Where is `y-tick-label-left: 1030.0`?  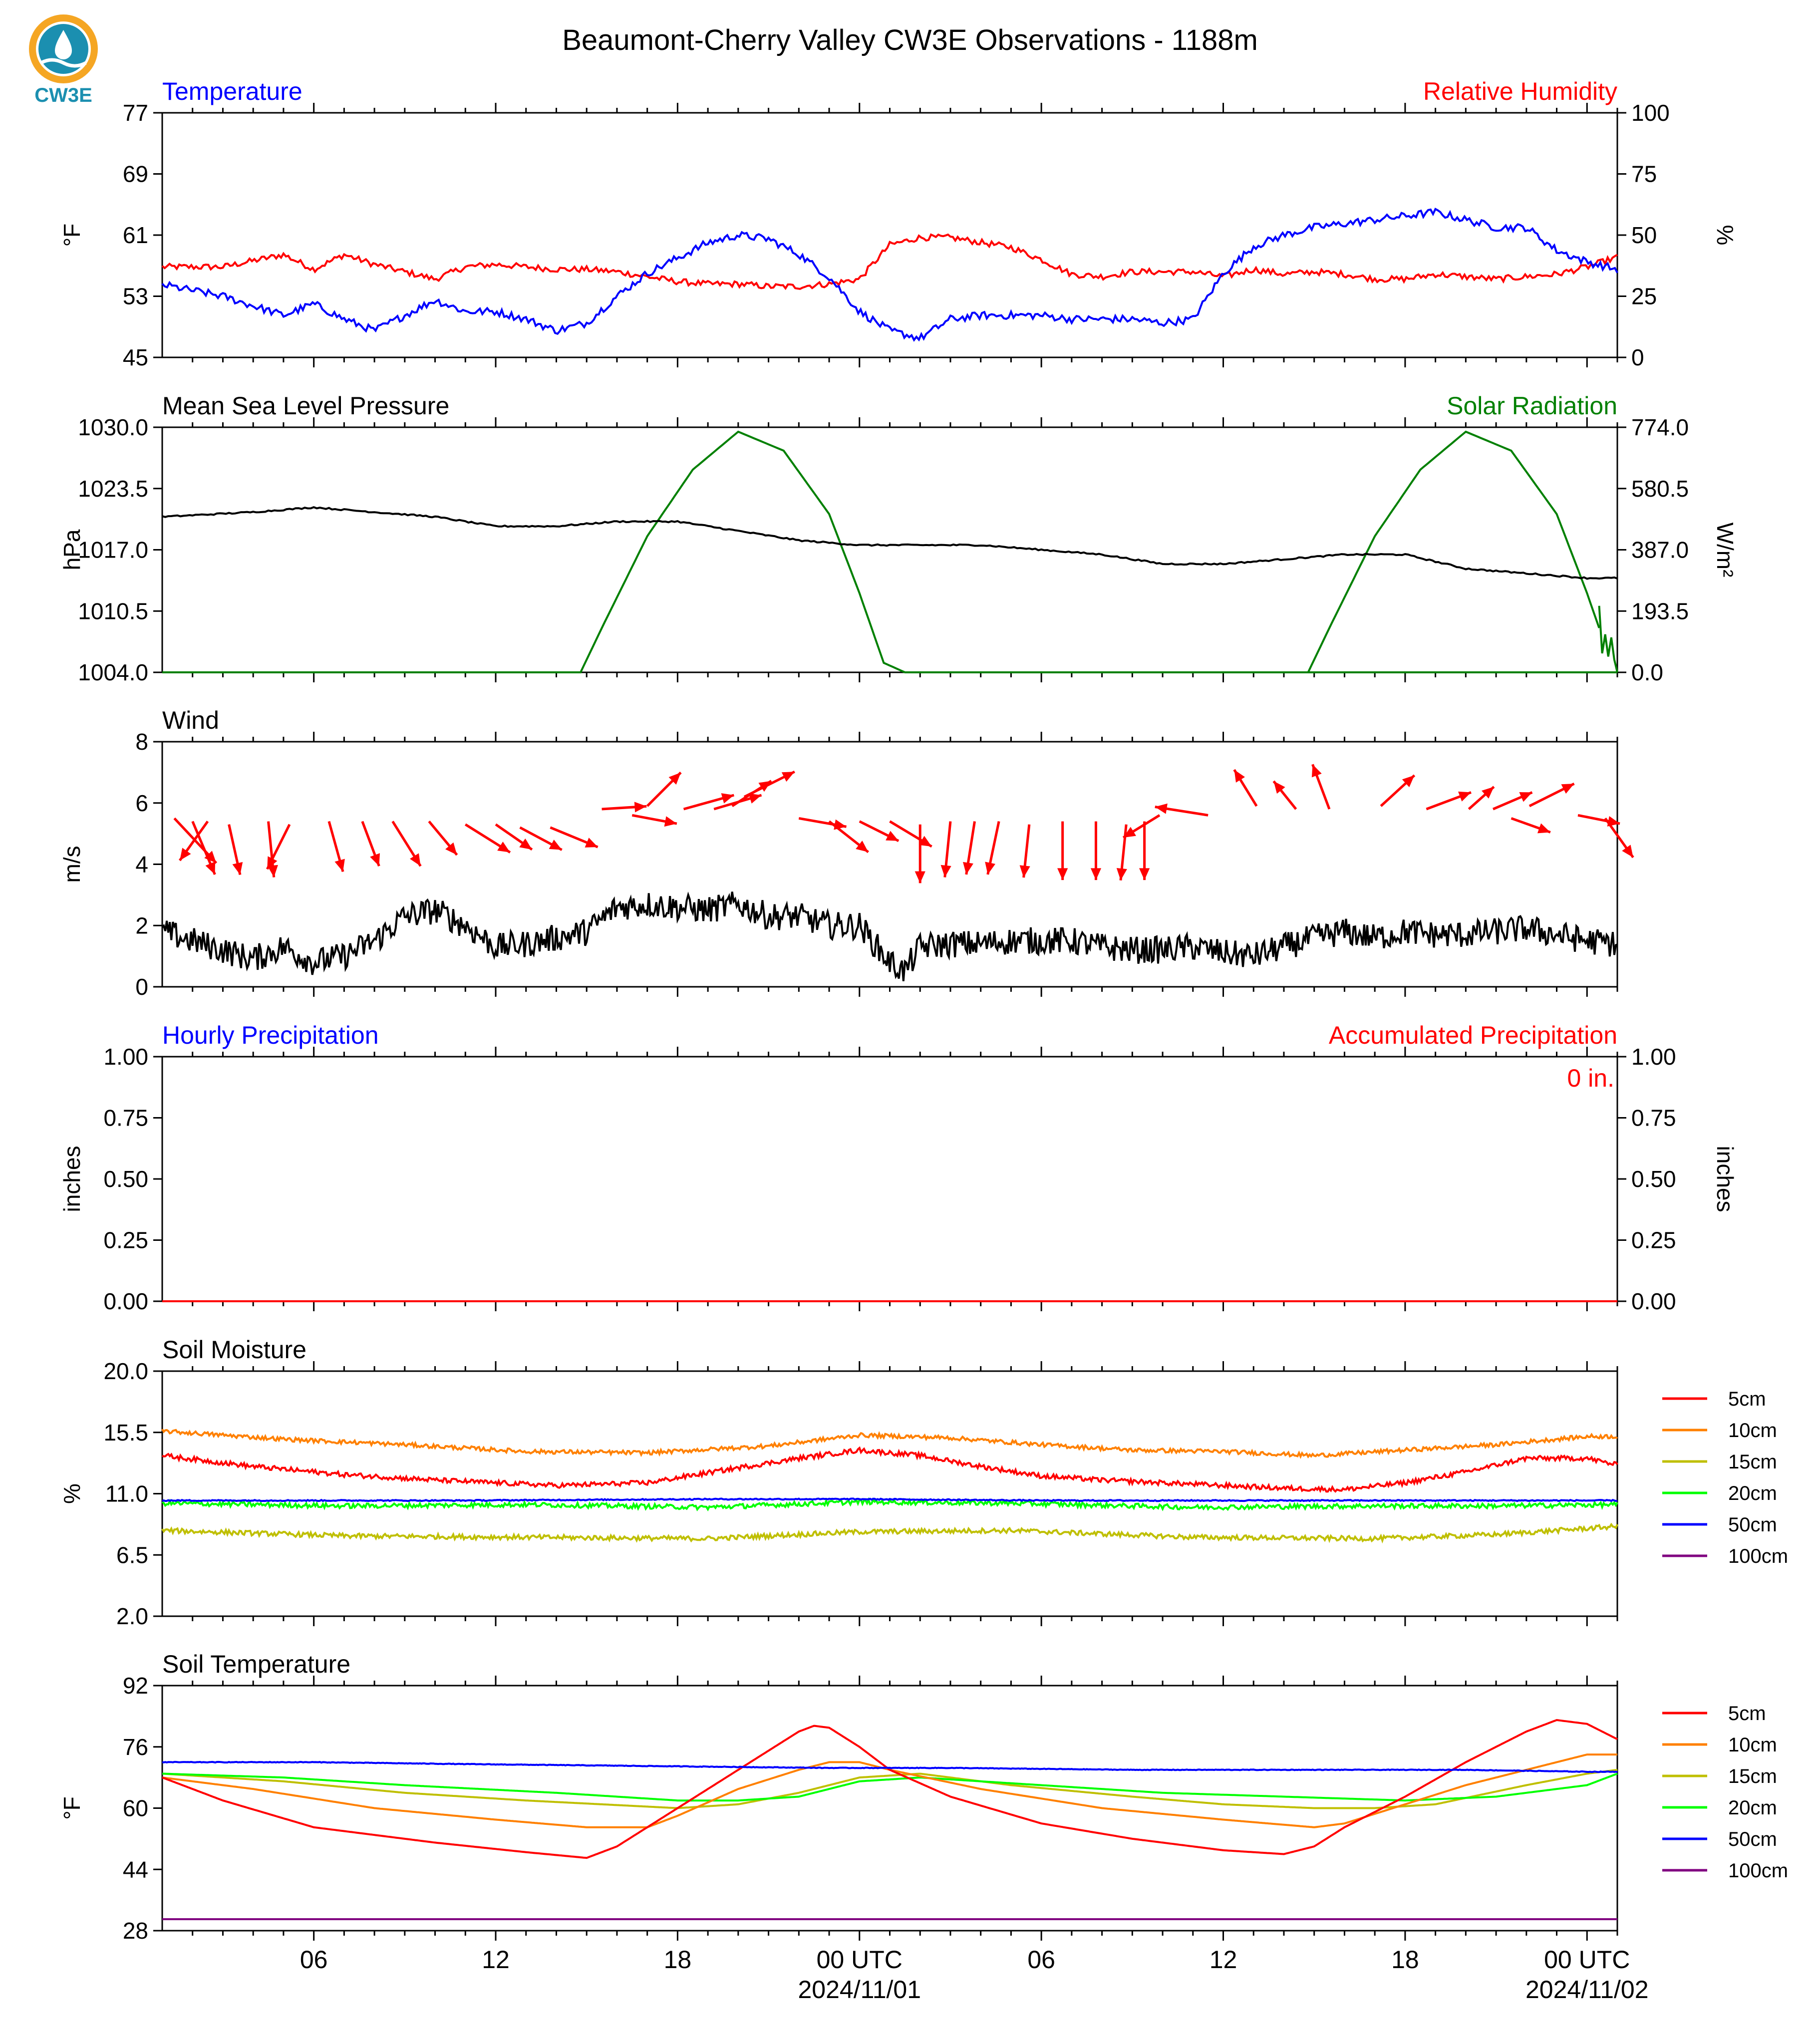 y-tick-label-left: 1030.0 is located at coordinates (113, 427).